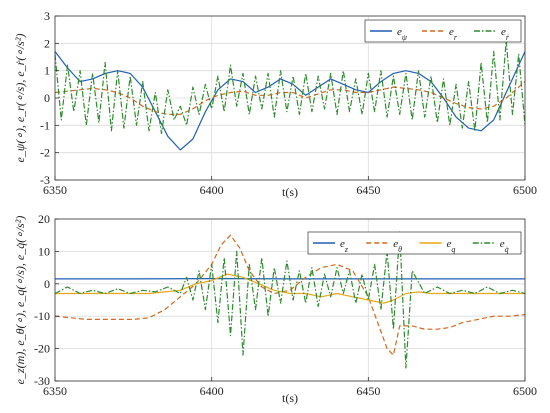 This screenshot has width=550, height=413. What do you see at coordinates (344, 246) in the screenshot?
I see `legend-entry: ez` at bounding box center [344, 246].